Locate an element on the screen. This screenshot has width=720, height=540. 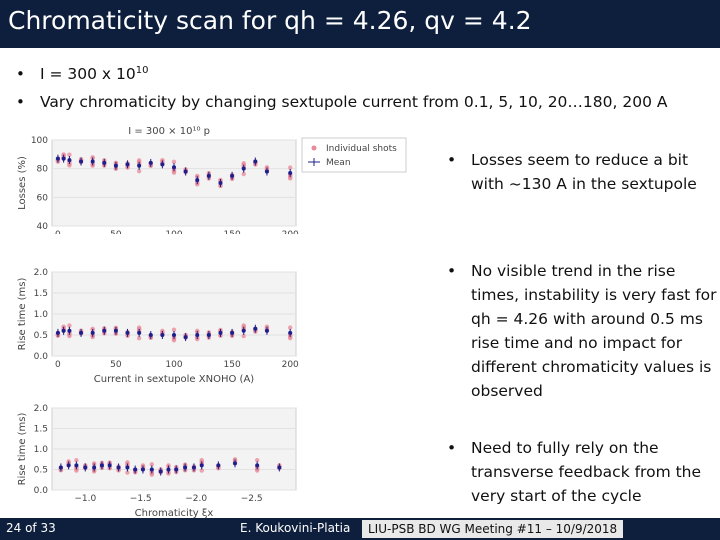
bullet-intensity-base: I = 300 x 10 is located at coordinates (88, 74).